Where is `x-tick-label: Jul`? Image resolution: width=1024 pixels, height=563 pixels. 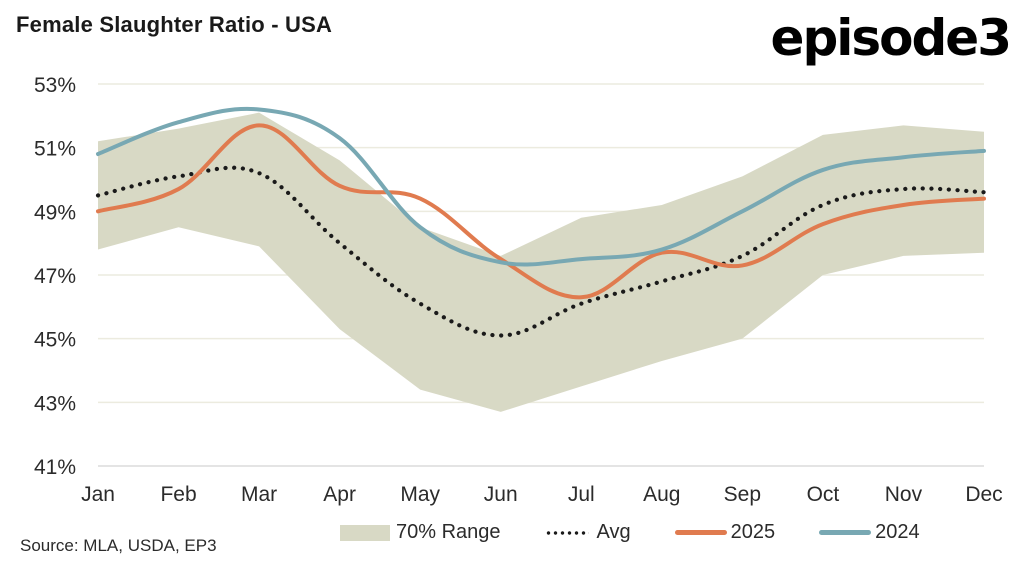
x-tick-label: Jul is located at coordinates (581, 494).